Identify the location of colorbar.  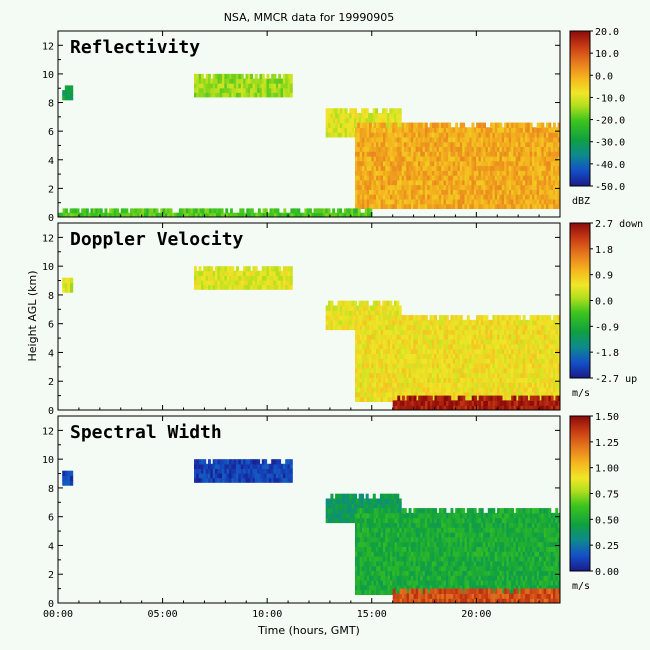
(580, 108).